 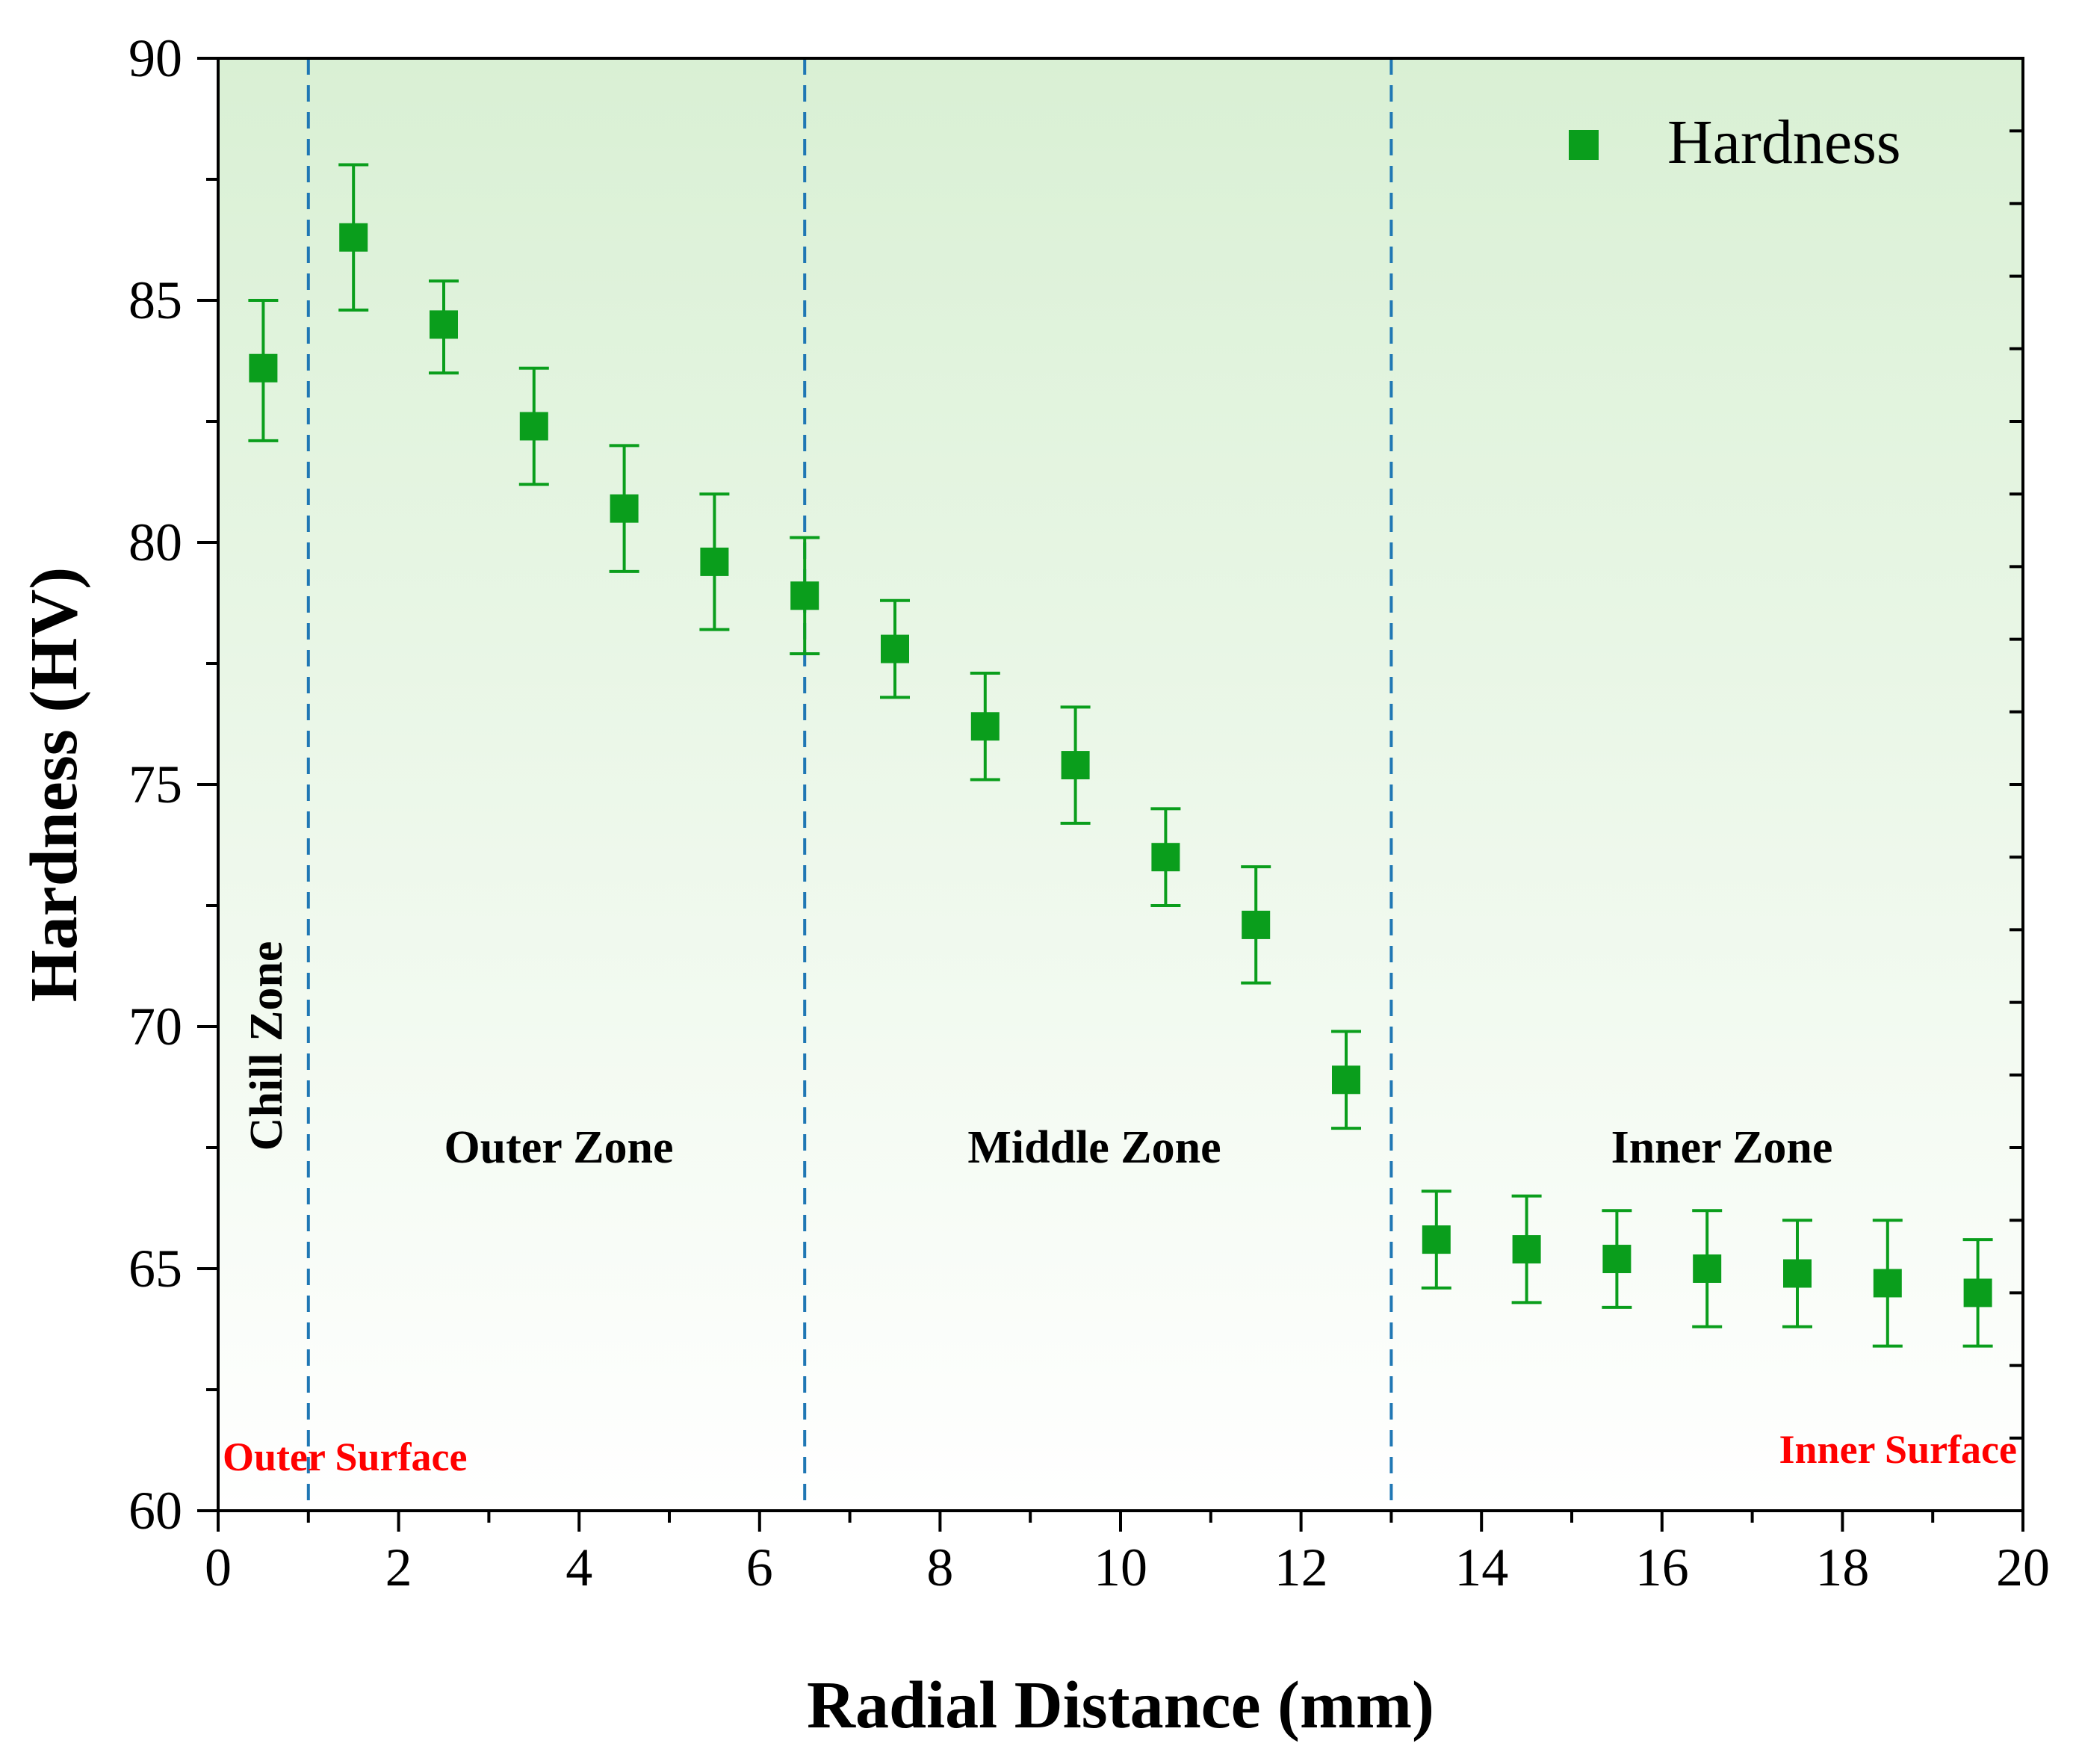 I want to click on y-tick-label-80: 80, so click(x=155, y=542).